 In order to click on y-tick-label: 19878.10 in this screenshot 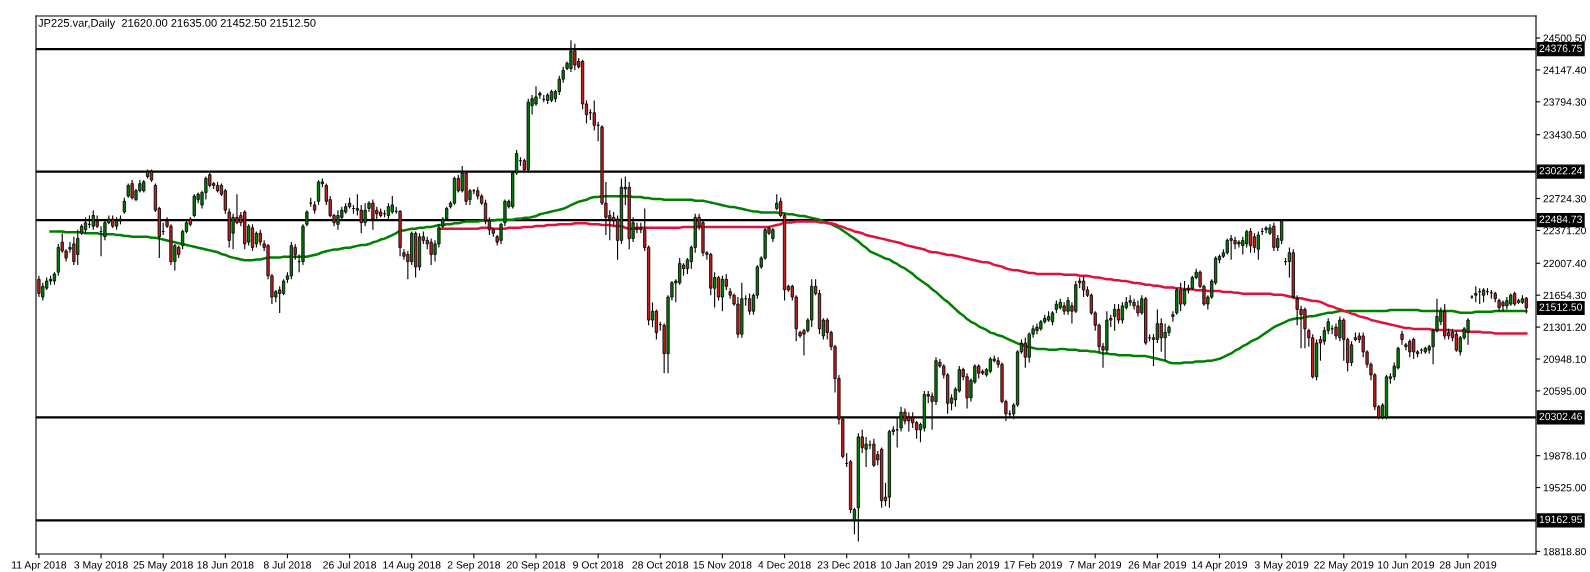, I will do `click(1564, 456)`.